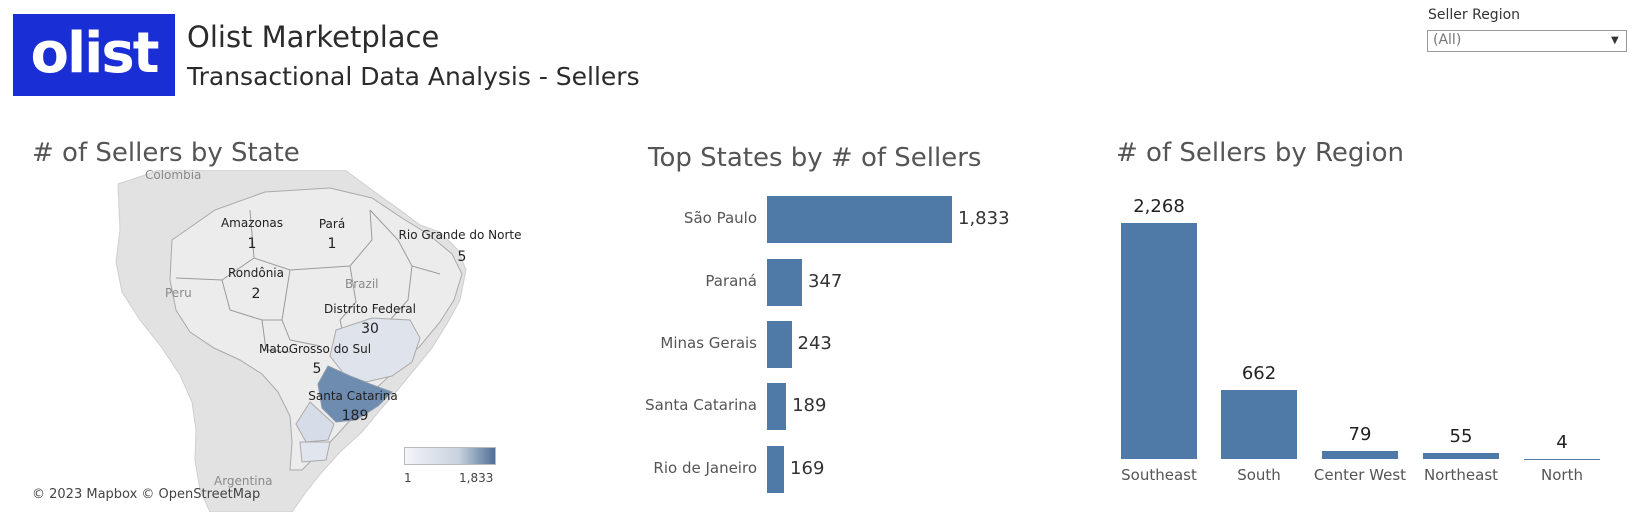 The height and width of the screenshot is (512, 1652). What do you see at coordinates (315, 349) in the screenshot?
I see `state-label-mato-grosso-do-sul: MatoGrosso do Sul` at bounding box center [315, 349].